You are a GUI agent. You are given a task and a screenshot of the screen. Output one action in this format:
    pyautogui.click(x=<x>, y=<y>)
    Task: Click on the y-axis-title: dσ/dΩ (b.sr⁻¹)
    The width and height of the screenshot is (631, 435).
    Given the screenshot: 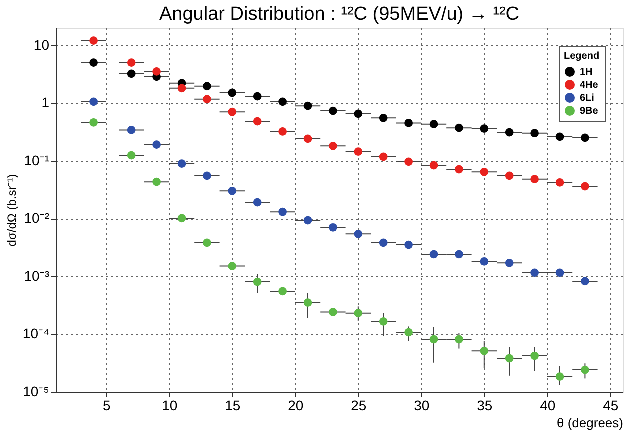 What is the action you would take?
    pyautogui.click(x=11, y=210)
    